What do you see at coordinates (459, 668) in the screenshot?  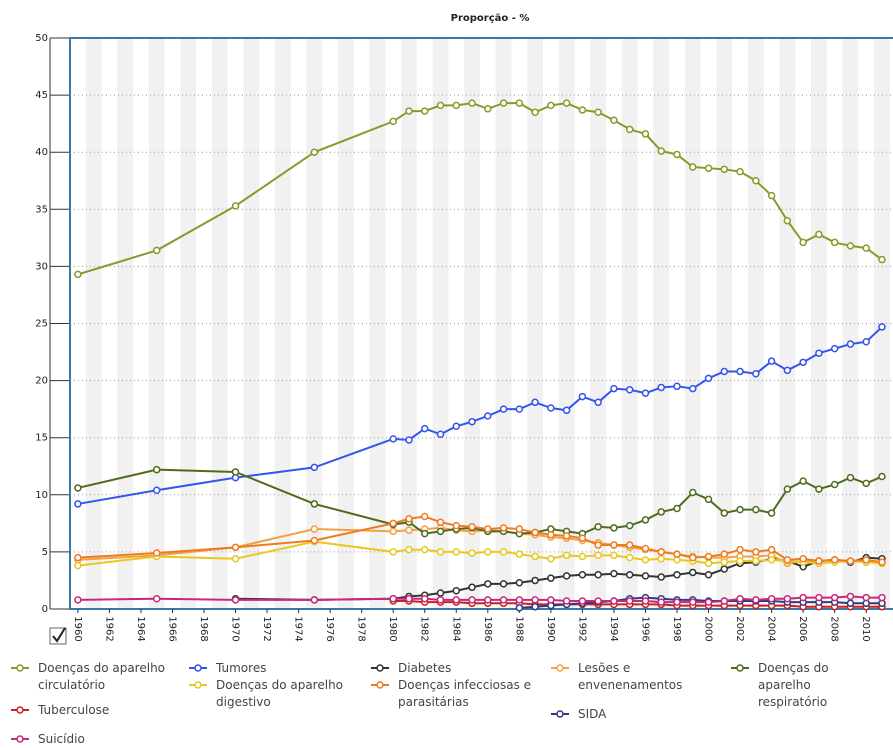 I see `legend-item: Diabetes` at bounding box center [459, 668].